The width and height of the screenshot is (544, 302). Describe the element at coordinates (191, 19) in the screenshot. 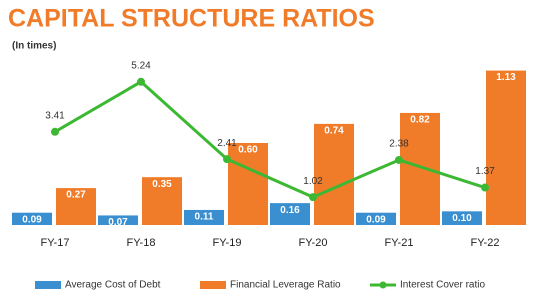

I see `chart-title: CAPITAL STRUCTURE RATIOS` at that location.